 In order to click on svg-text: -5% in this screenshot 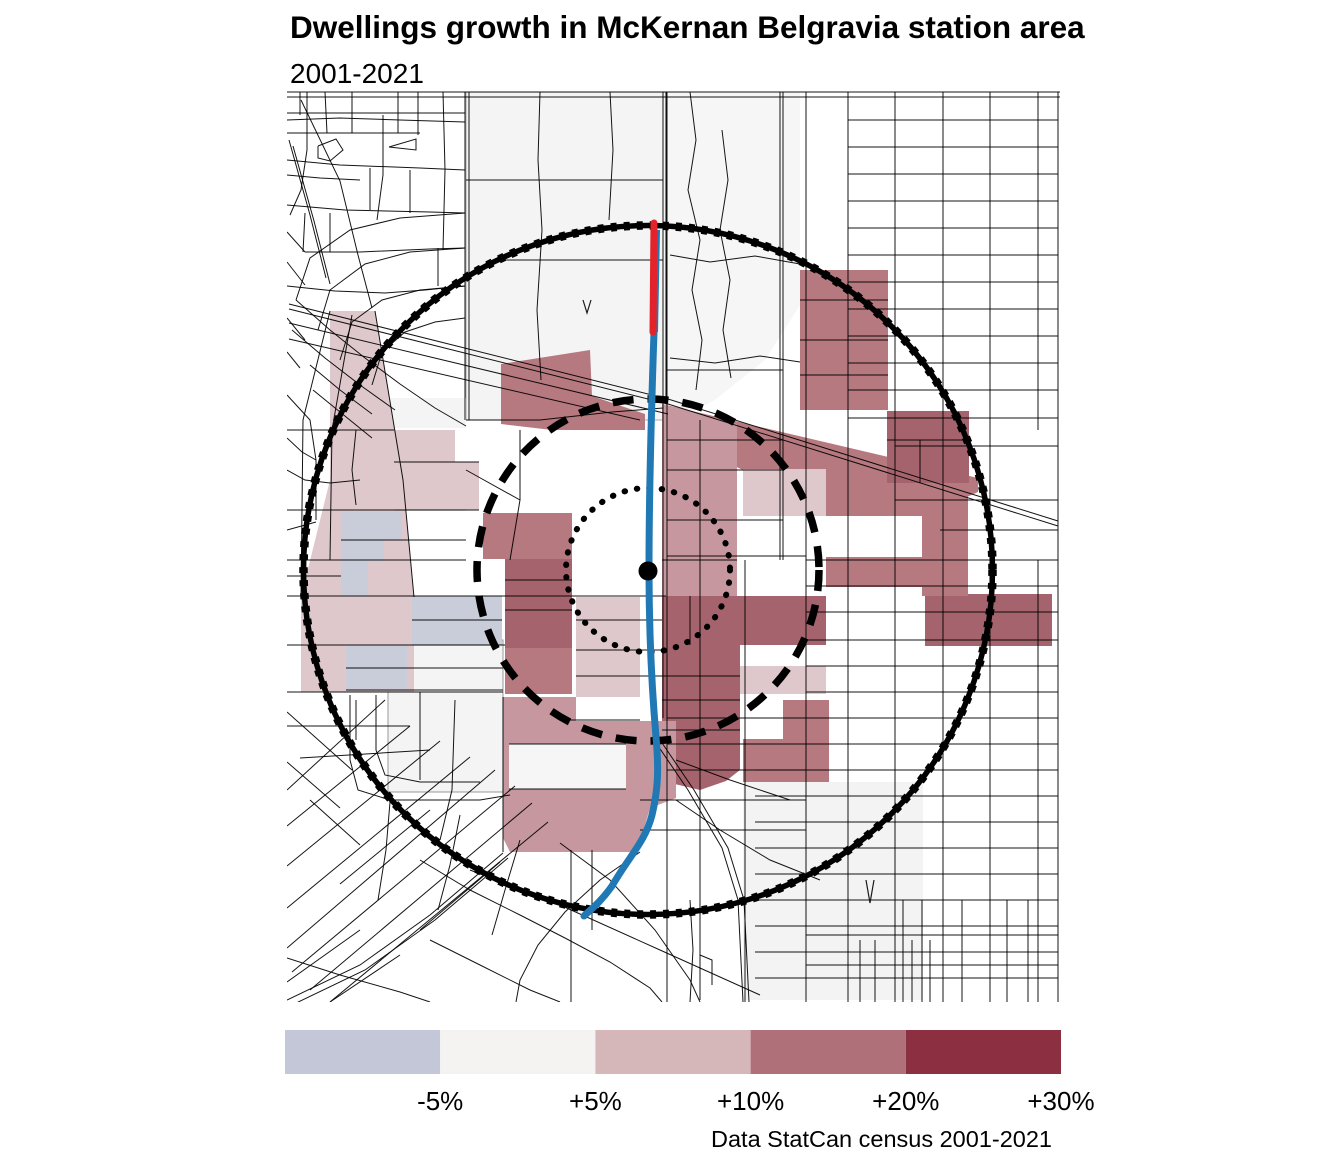, I will do `click(440, 1101)`.